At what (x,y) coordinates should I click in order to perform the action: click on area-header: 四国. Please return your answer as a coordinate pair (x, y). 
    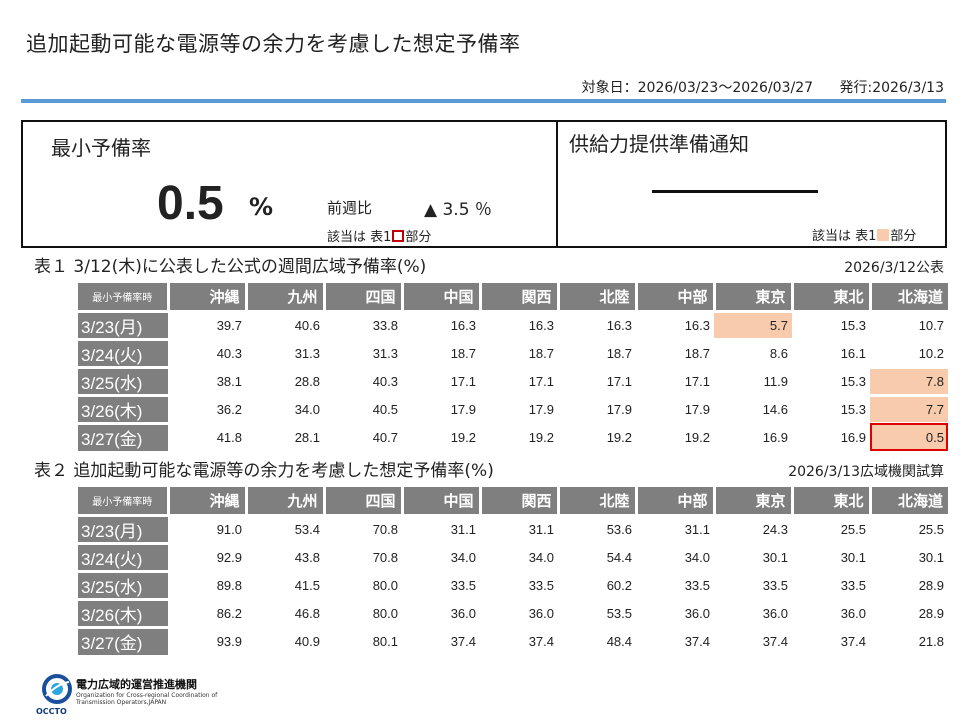
    Looking at the image, I should click on (362, 501).